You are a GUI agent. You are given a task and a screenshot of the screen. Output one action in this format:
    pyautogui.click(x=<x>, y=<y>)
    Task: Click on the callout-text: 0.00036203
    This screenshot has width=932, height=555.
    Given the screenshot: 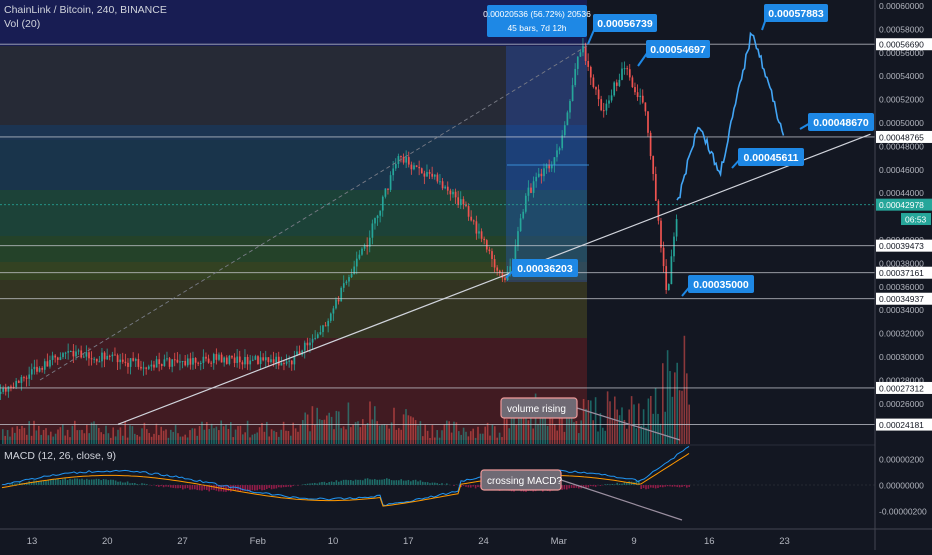 What is the action you would take?
    pyautogui.click(x=545, y=269)
    